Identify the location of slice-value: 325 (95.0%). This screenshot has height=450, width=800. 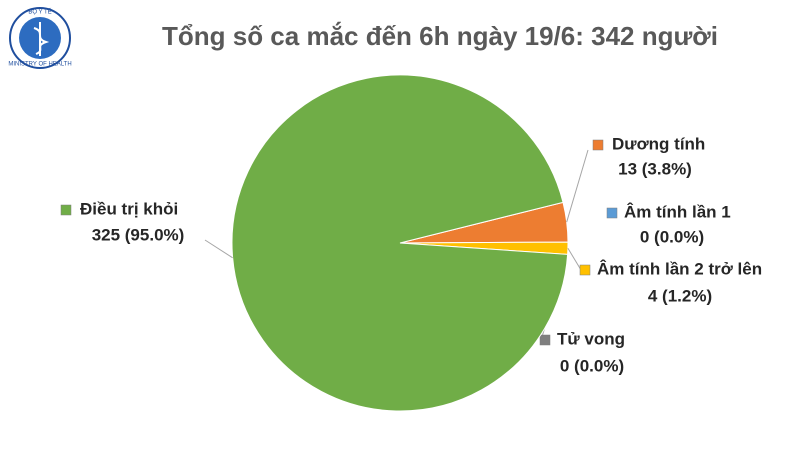
(138, 234).